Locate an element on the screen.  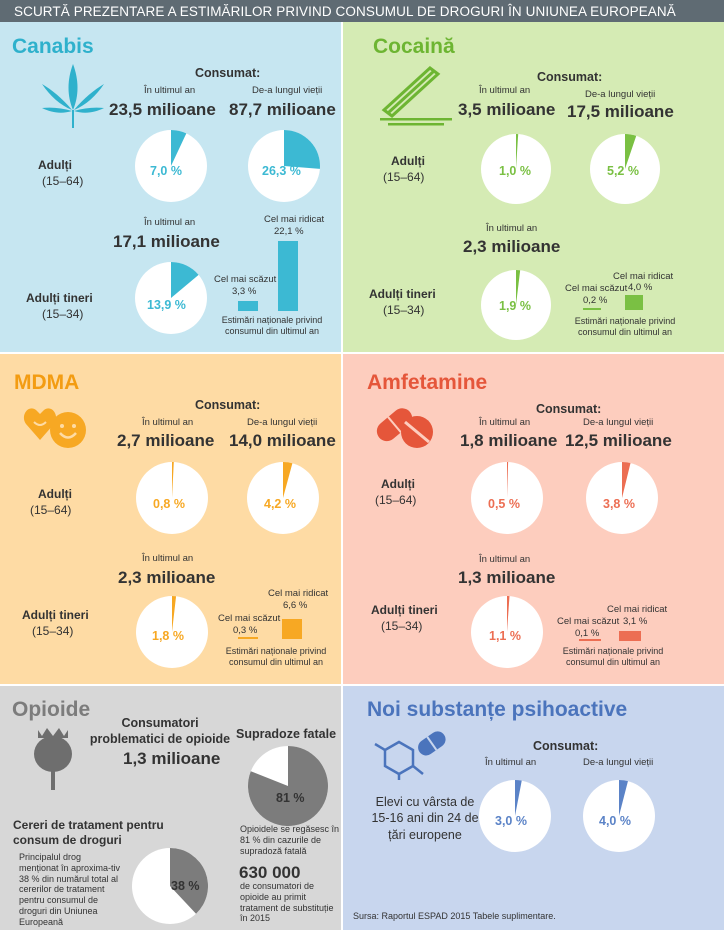
pct-adults-year: 0,8 % is located at coordinates (169, 504).